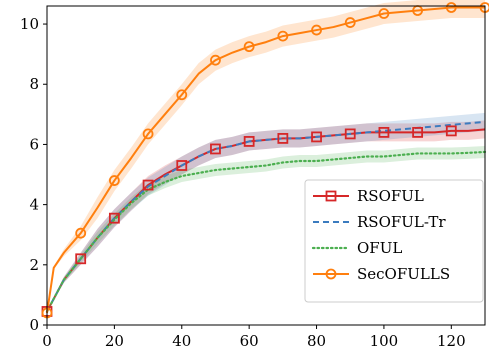  Describe the element at coordinates (181, 341) in the screenshot. I see `x-tick-label-40: 40` at that location.